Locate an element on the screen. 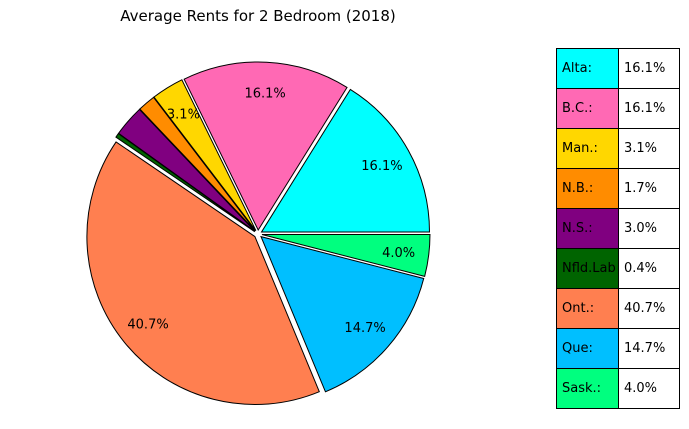  legend-region-name: Ont.: is located at coordinates (587, 308).